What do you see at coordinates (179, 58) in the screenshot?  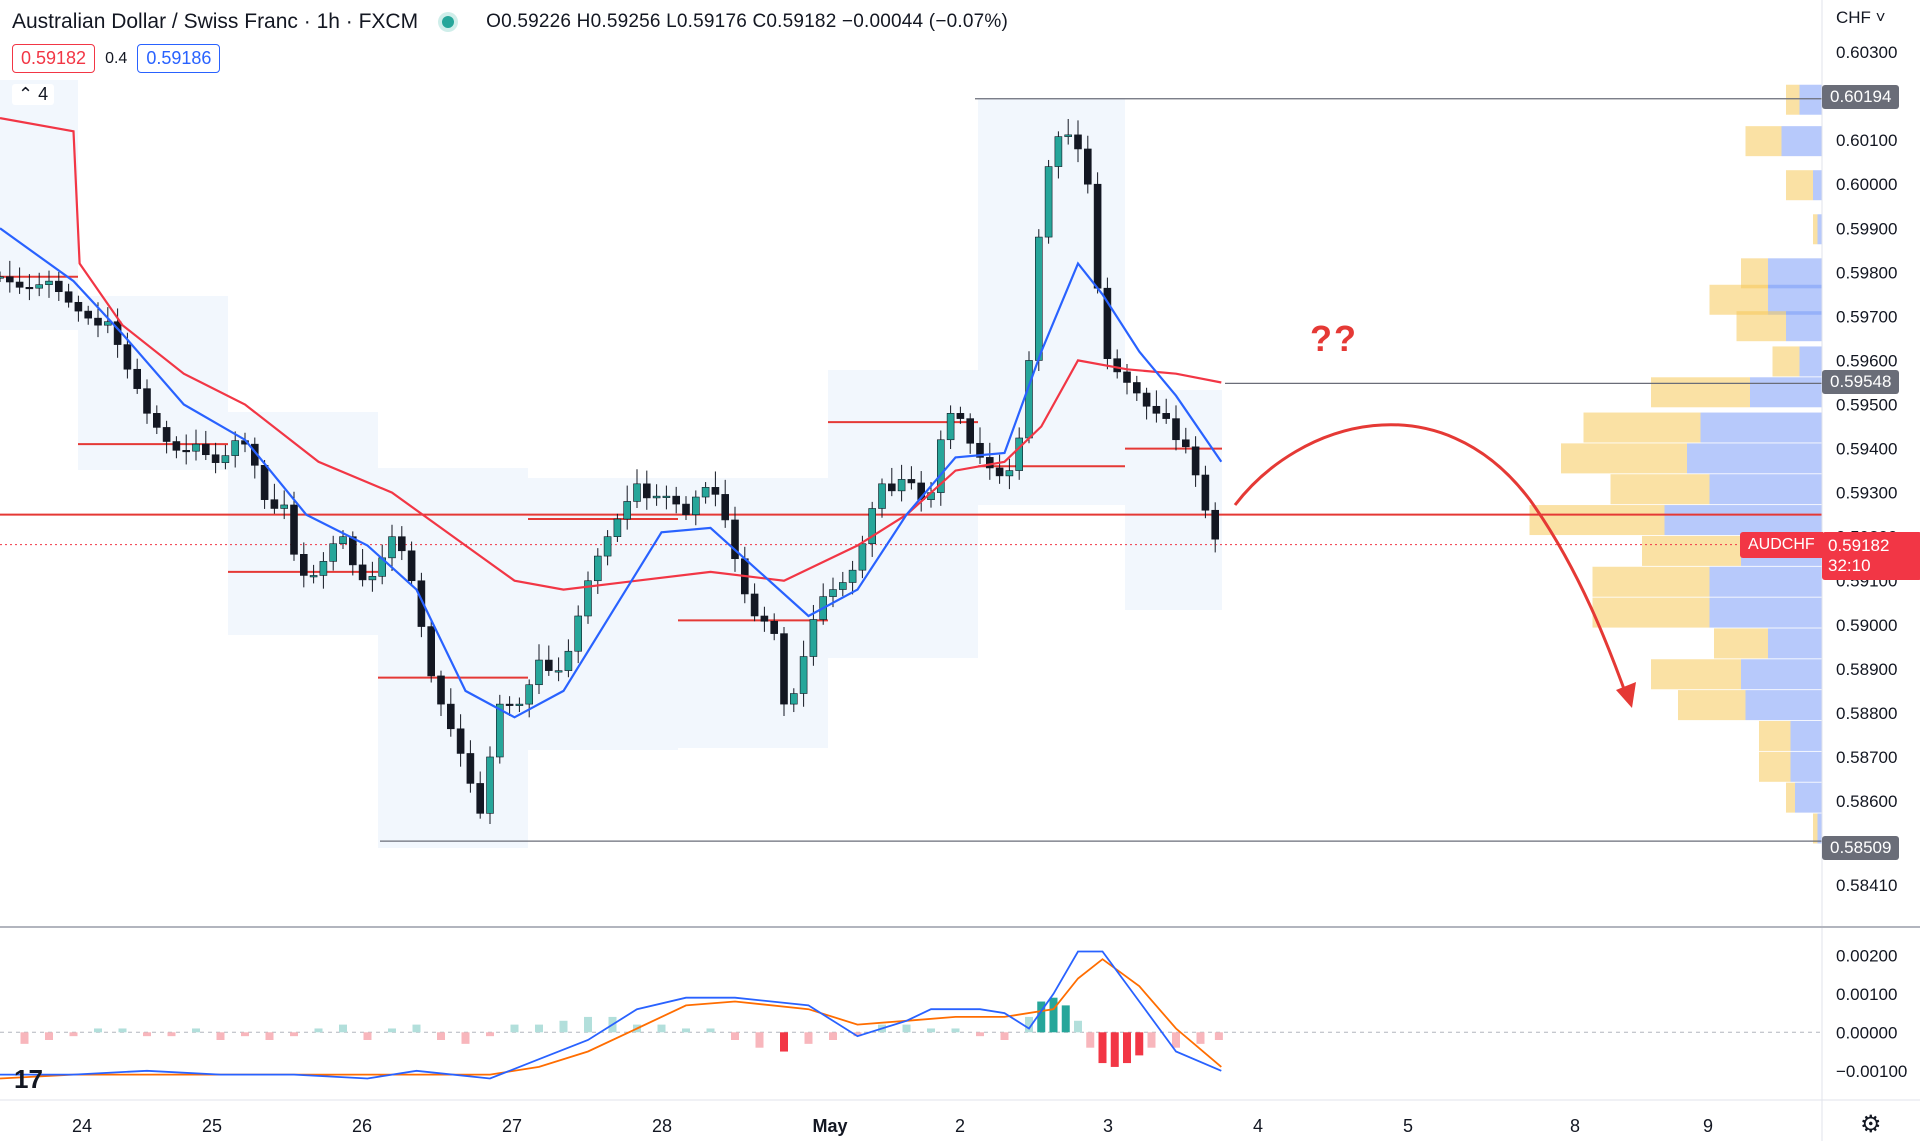 I see `buy-button: 0.59186` at bounding box center [179, 58].